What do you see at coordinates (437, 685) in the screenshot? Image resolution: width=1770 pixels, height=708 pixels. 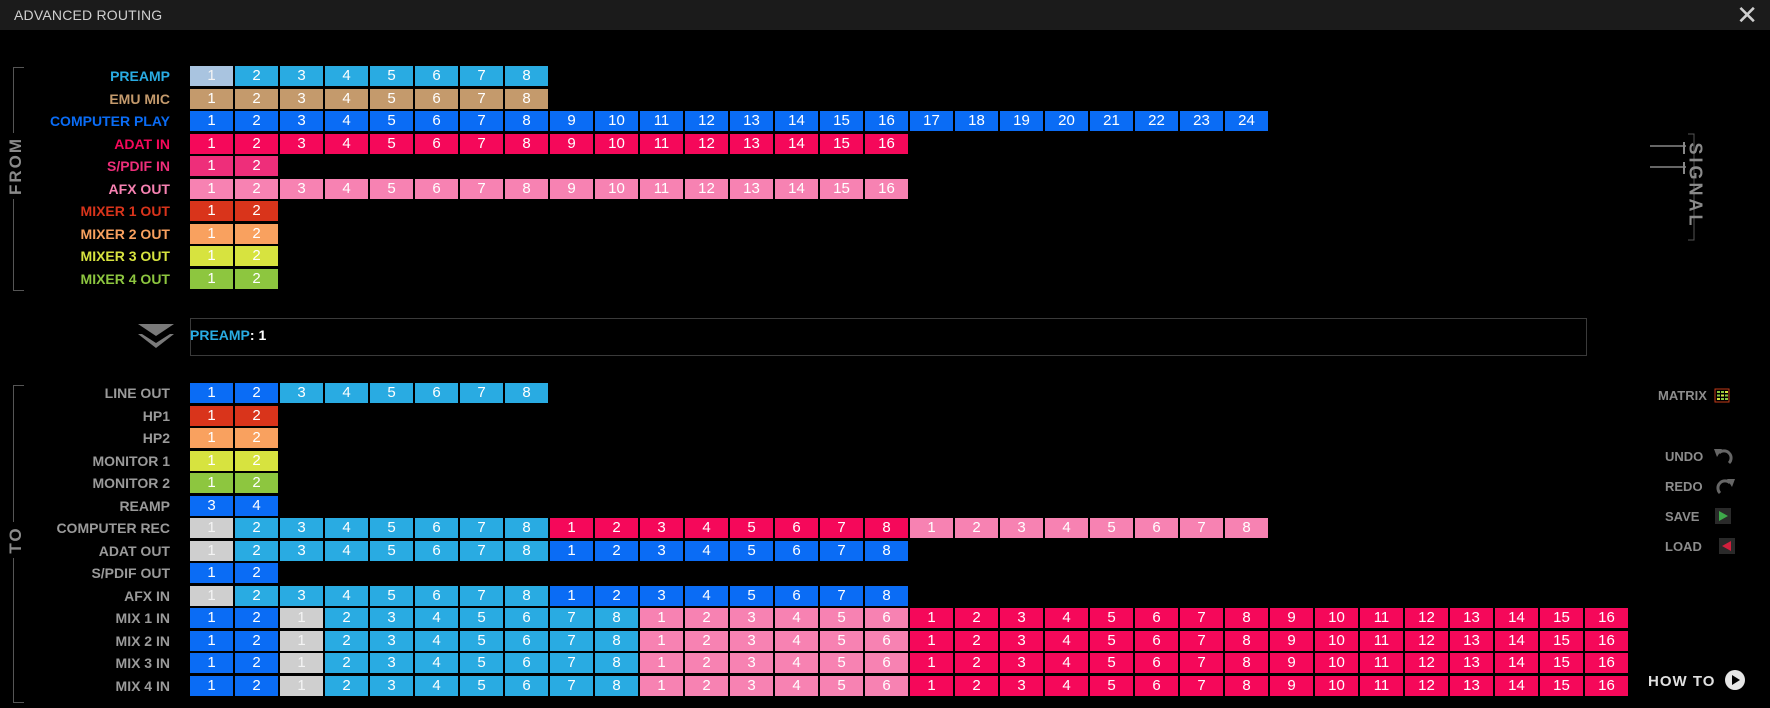 I see `to-cell-mix-4-in-6: 4` at bounding box center [437, 685].